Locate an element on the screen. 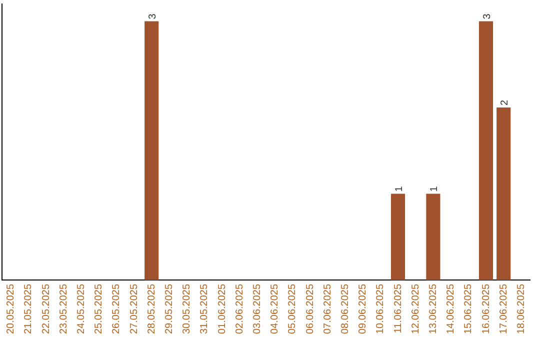  x-tick-label: 02.06.2025 is located at coordinates (240, 309).